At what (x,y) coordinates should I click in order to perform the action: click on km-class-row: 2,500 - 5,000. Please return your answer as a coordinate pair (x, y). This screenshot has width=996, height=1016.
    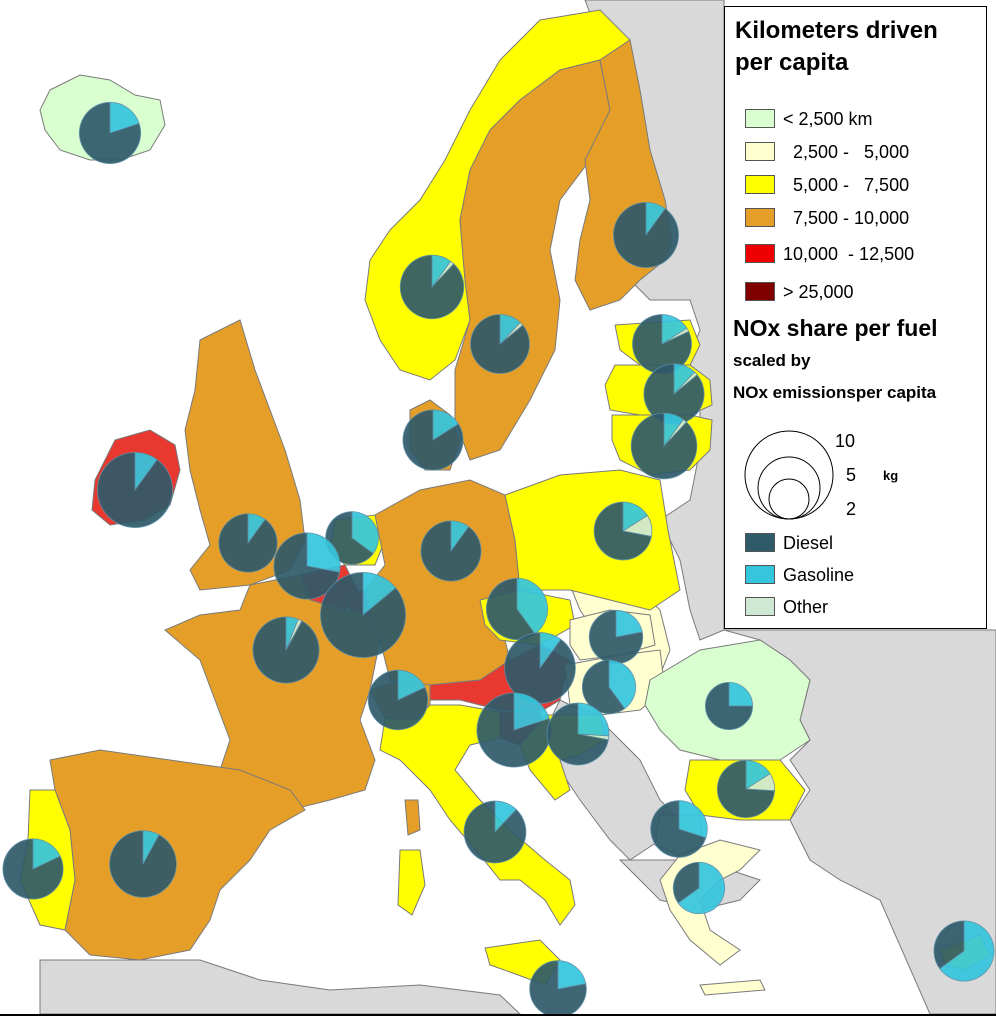
    Looking at the image, I should click on (862, 152).